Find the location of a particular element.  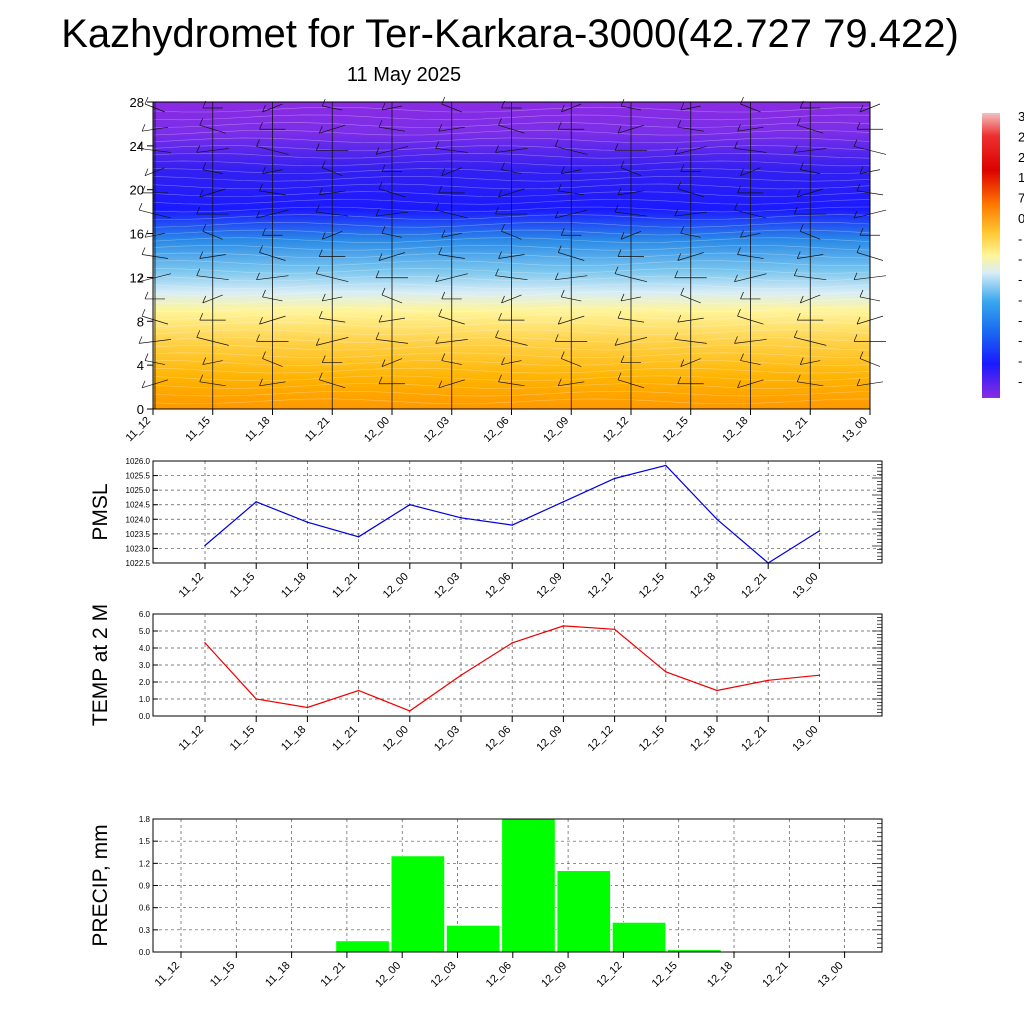

x-tick-label: 12_12 is located at coordinates (601, 586).